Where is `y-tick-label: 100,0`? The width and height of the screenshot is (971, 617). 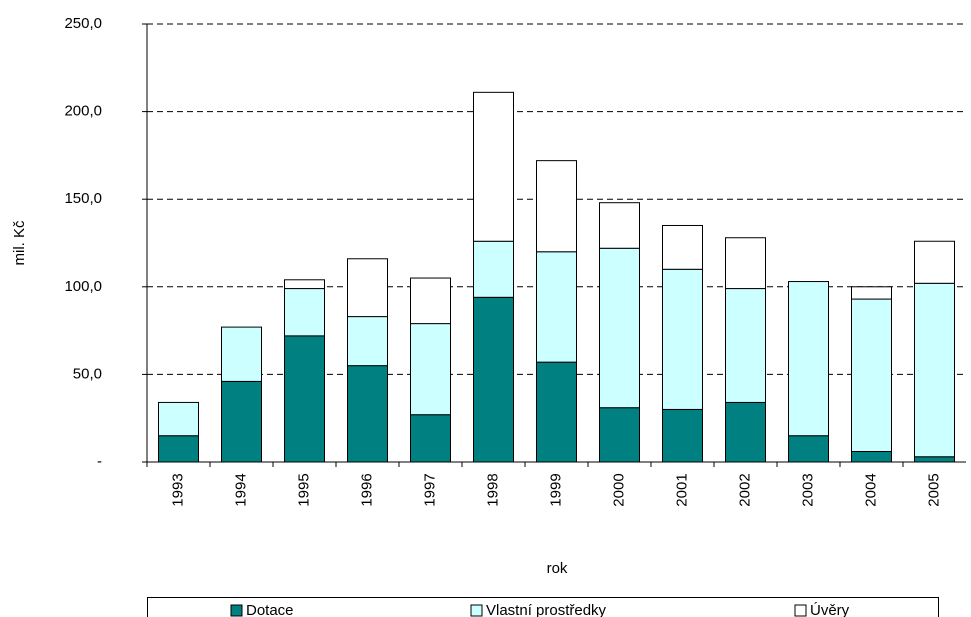 y-tick-label: 100,0 is located at coordinates (83, 286).